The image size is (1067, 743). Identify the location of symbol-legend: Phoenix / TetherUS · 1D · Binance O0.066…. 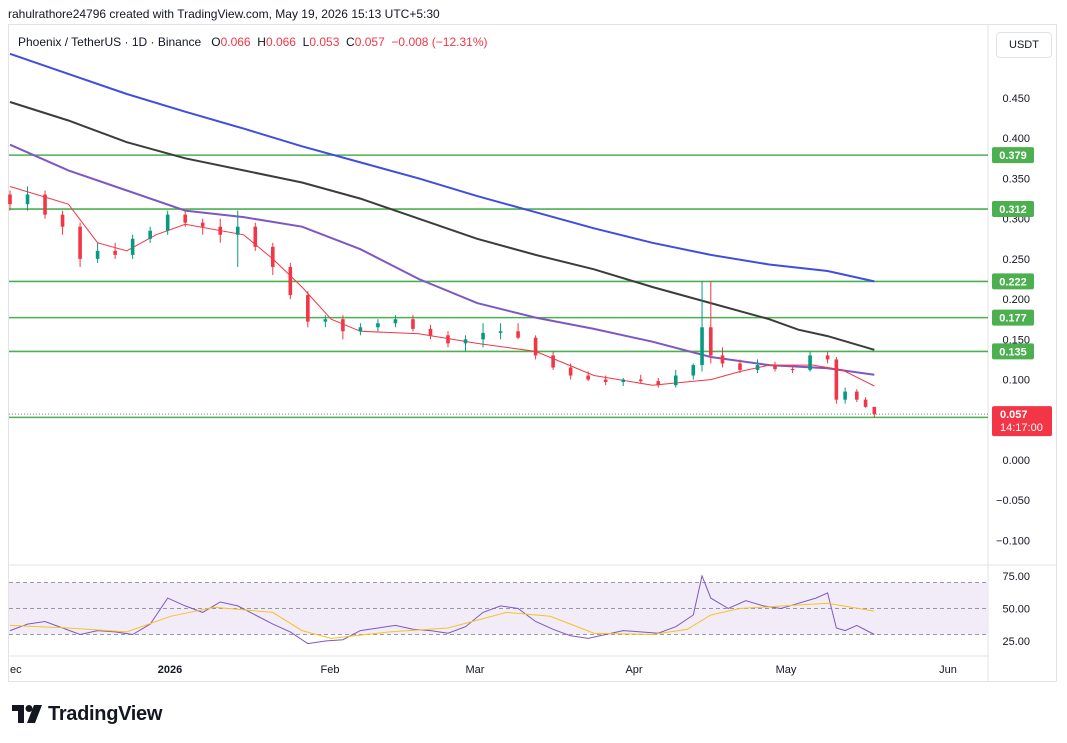
(253, 42).